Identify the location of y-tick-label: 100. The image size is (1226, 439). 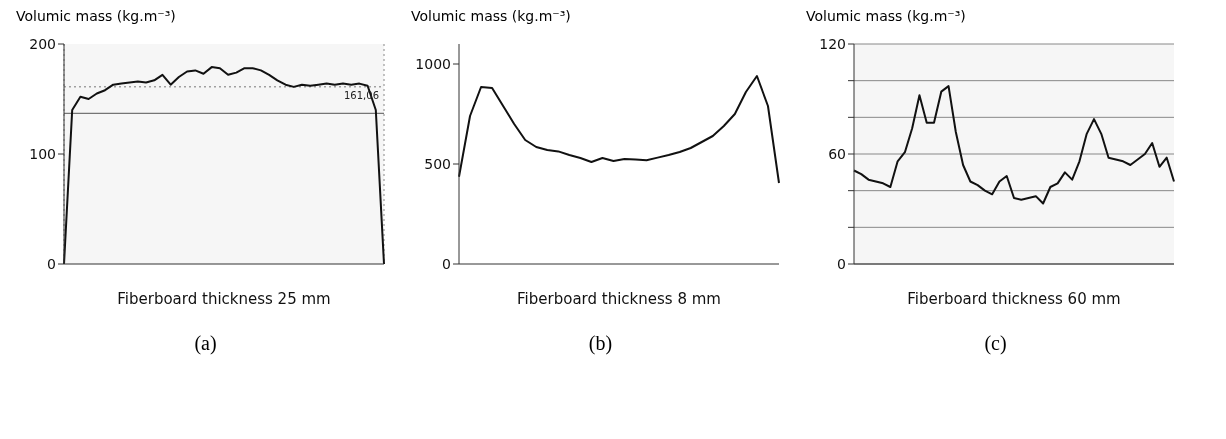
(42, 153).